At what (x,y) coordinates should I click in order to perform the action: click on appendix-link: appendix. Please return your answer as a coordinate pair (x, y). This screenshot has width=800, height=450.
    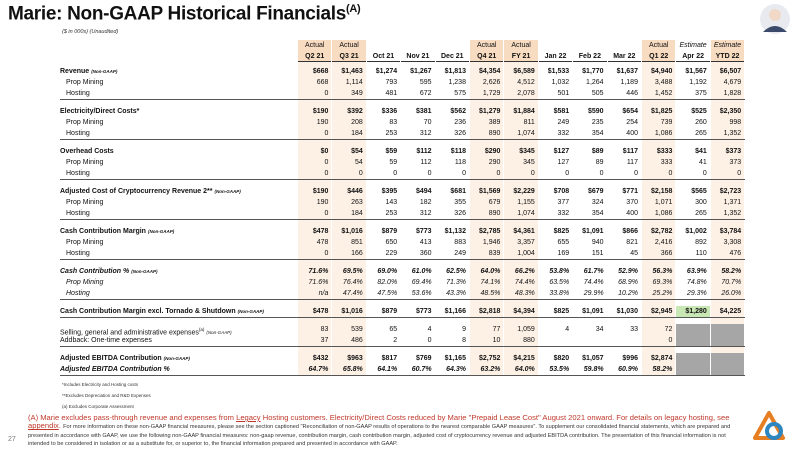
    Looking at the image, I should click on (43, 426).